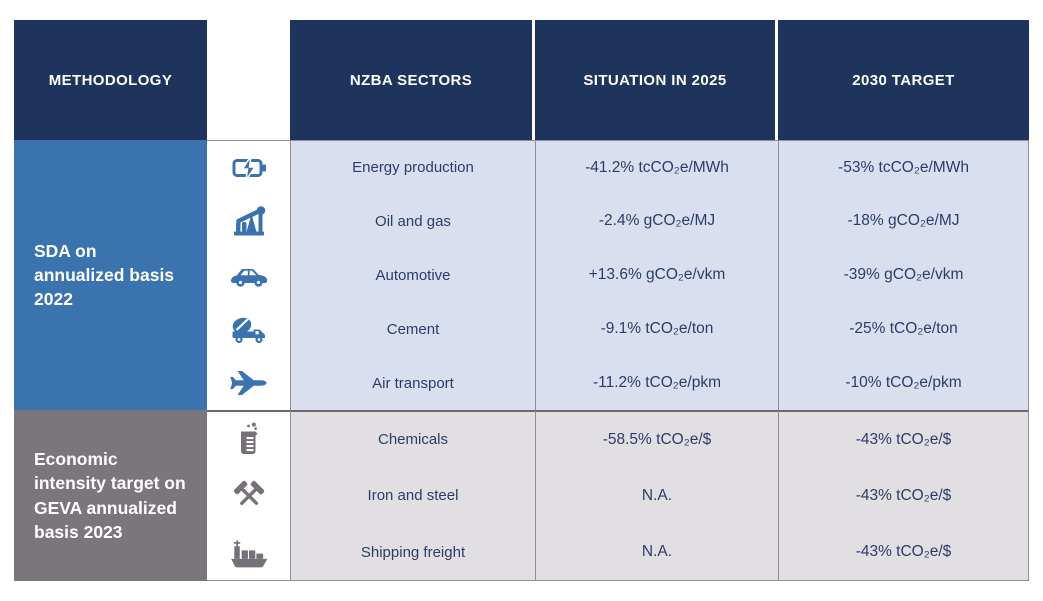 The image size is (1043, 601). Describe the element at coordinates (248, 329) in the screenshot. I see `cement-mixer-icon` at that location.